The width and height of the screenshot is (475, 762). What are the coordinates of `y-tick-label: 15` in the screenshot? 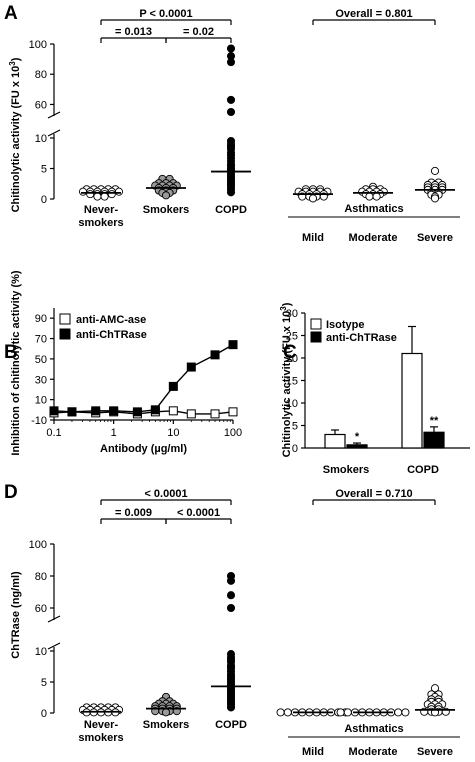 It's located at (292, 382).